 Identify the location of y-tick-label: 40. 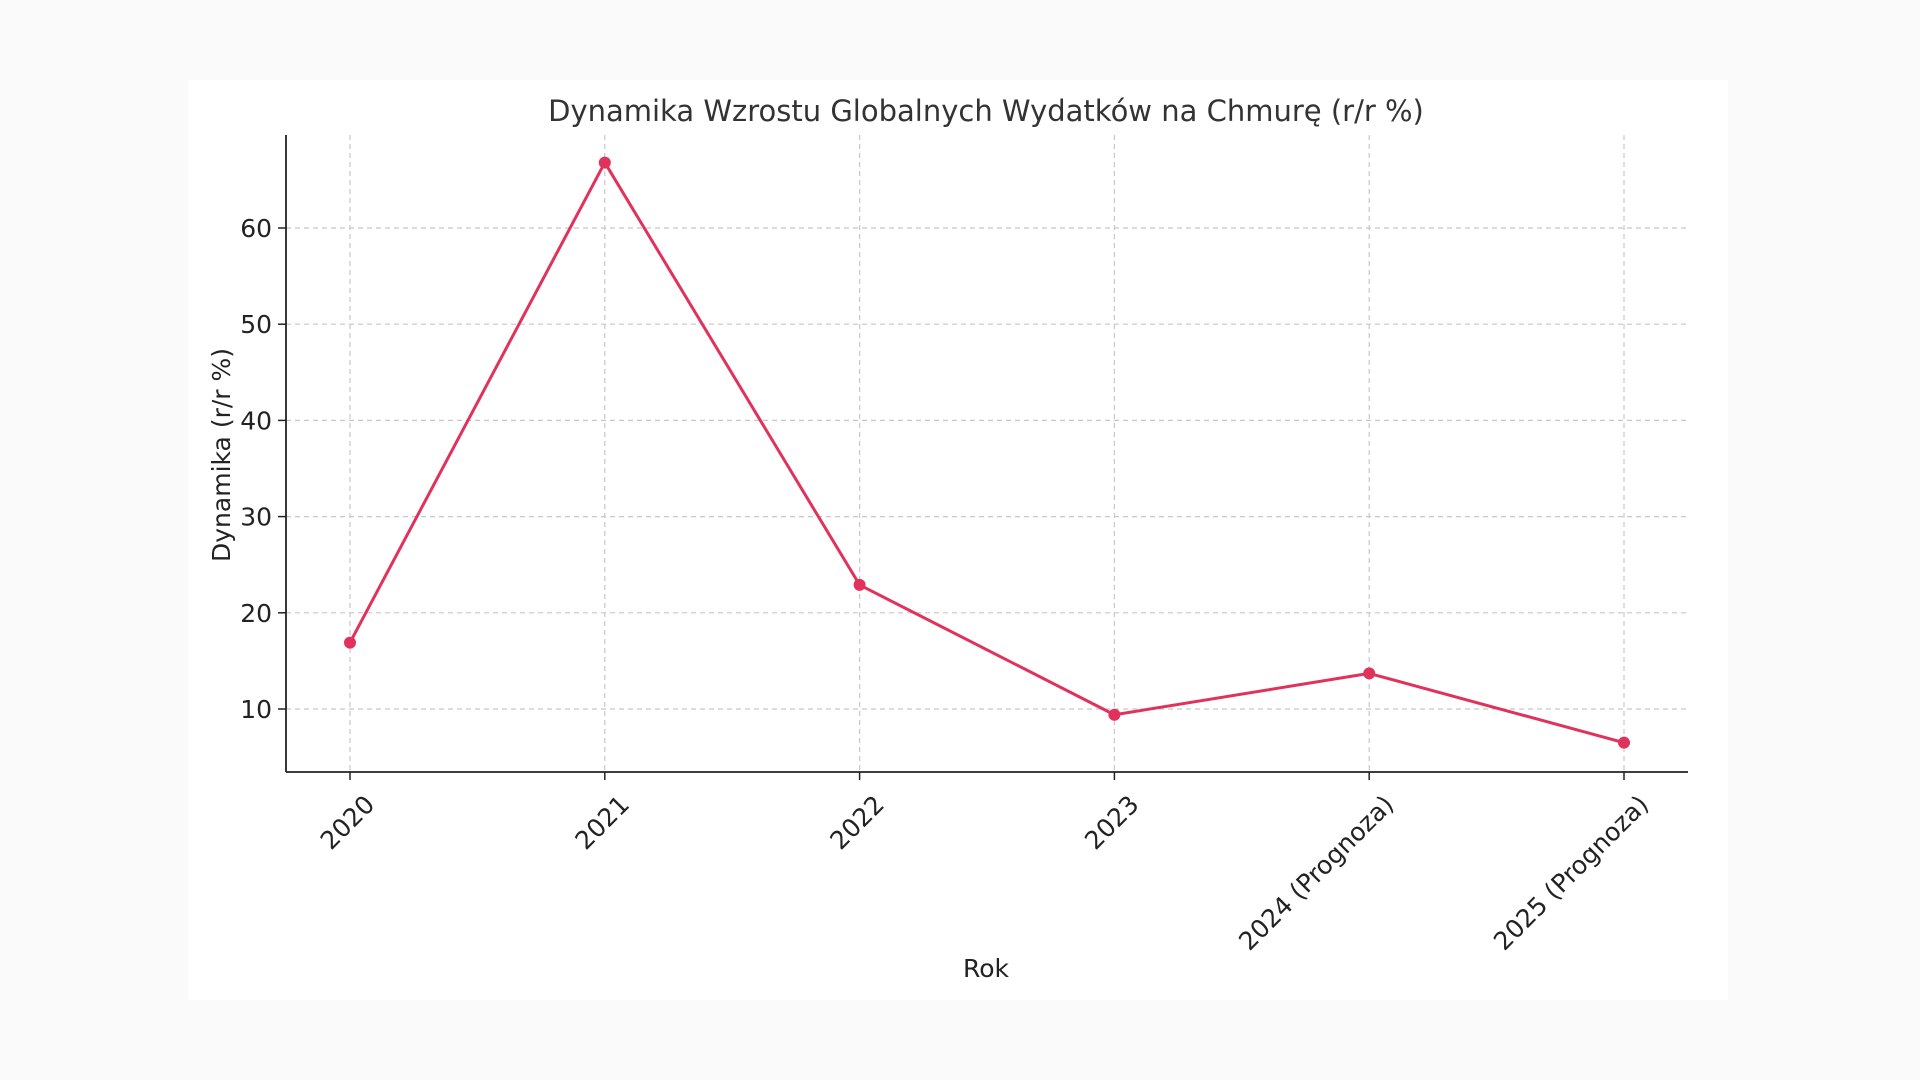
(256, 420).